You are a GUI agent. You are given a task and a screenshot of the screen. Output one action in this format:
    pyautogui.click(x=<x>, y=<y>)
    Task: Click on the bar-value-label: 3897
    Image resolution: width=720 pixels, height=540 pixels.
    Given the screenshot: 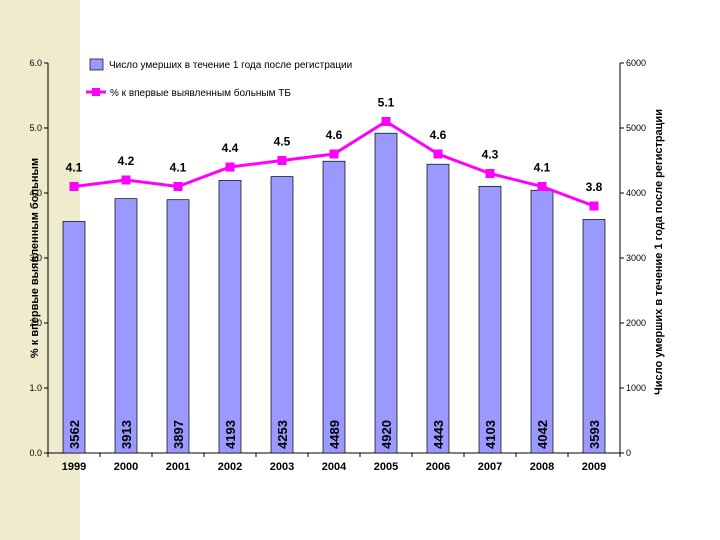 What is the action you would take?
    pyautogui.click(x=178, y=434)
    